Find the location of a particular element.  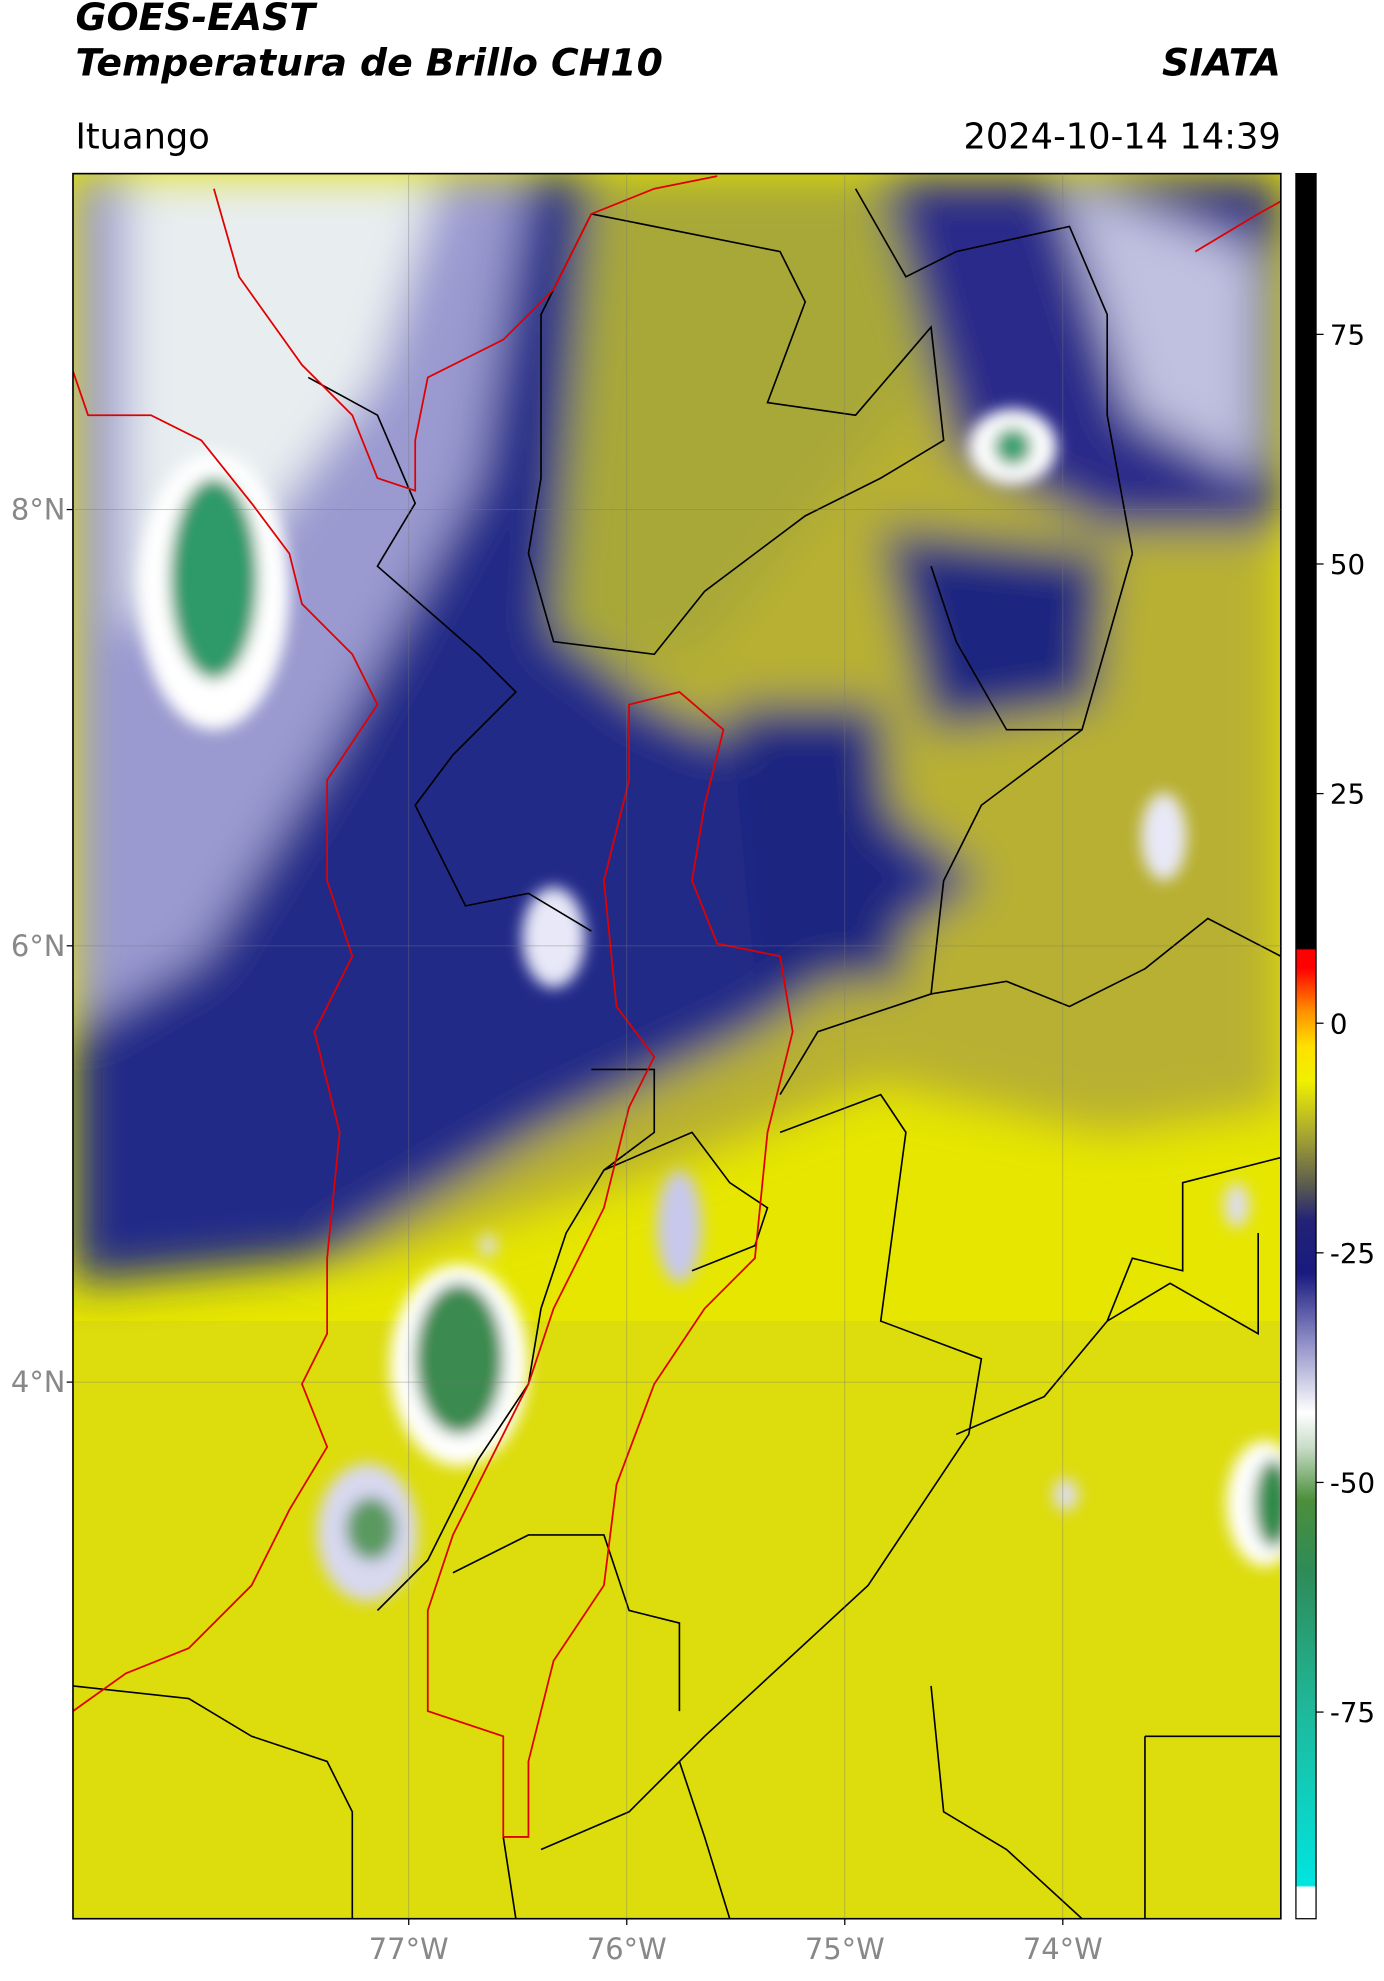

title-line: Temperatura de Brillo CH10 is located at coordinates (368, 62).